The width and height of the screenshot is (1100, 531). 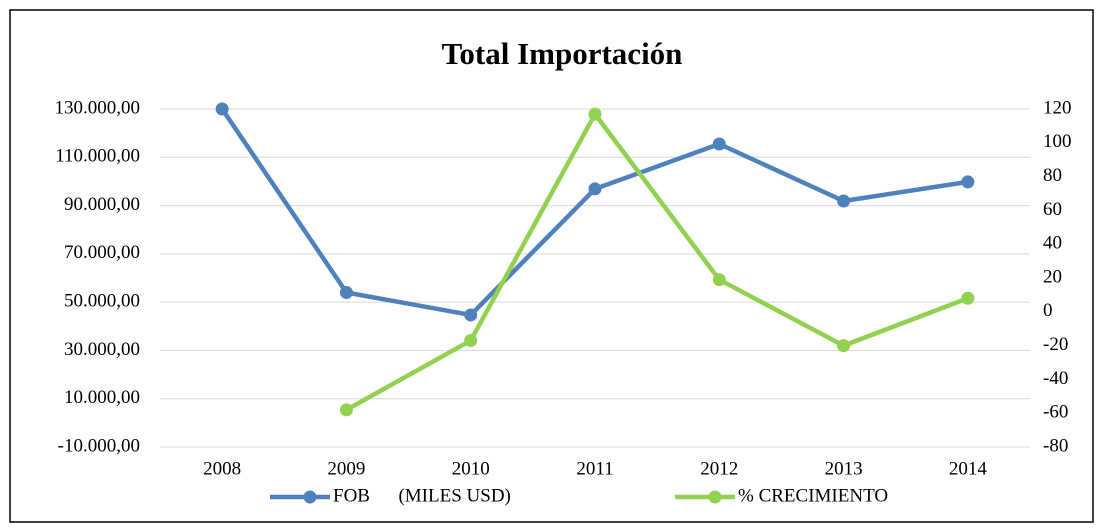 I want to click on y2-tick-label: 100, so click(x=1057, y=141).